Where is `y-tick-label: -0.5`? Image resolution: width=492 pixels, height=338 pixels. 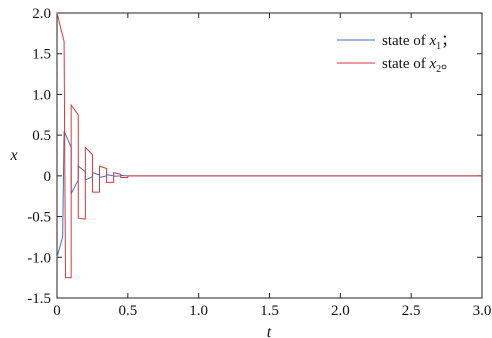
y-tick-label: -0.5 is located at coordinates (39, 218).